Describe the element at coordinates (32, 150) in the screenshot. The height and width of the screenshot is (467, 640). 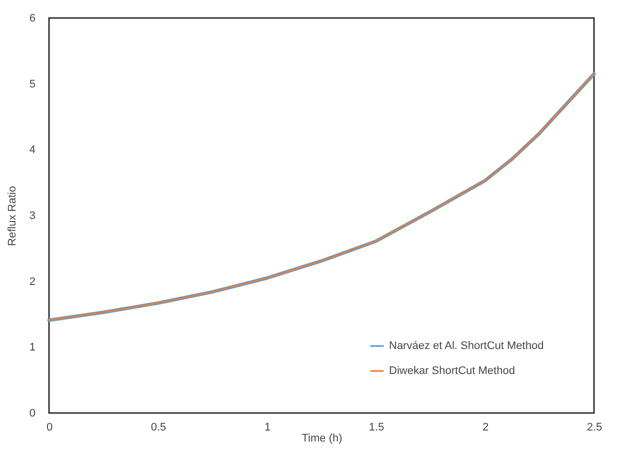
I see `y-tick-label: 4` at that location.